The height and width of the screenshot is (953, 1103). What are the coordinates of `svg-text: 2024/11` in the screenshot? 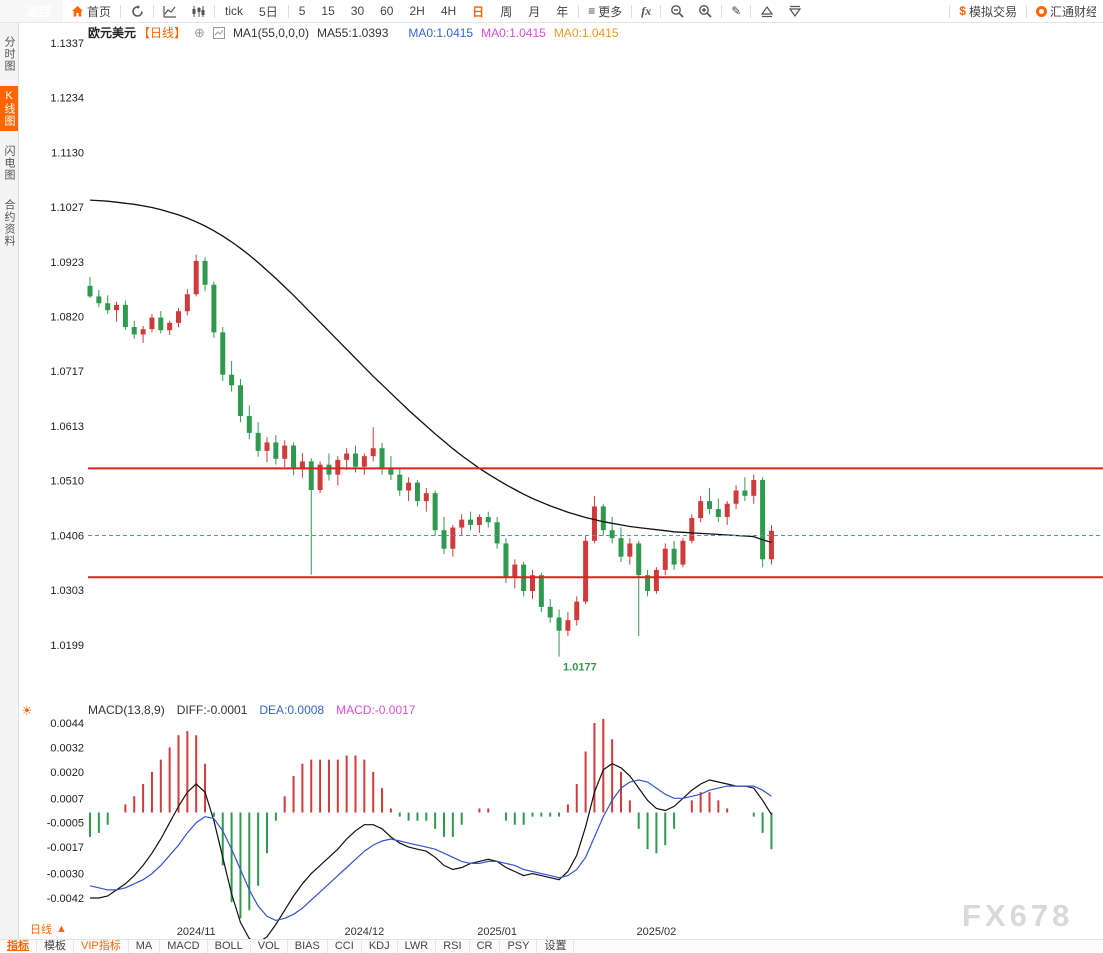 It's located at (196, 932).